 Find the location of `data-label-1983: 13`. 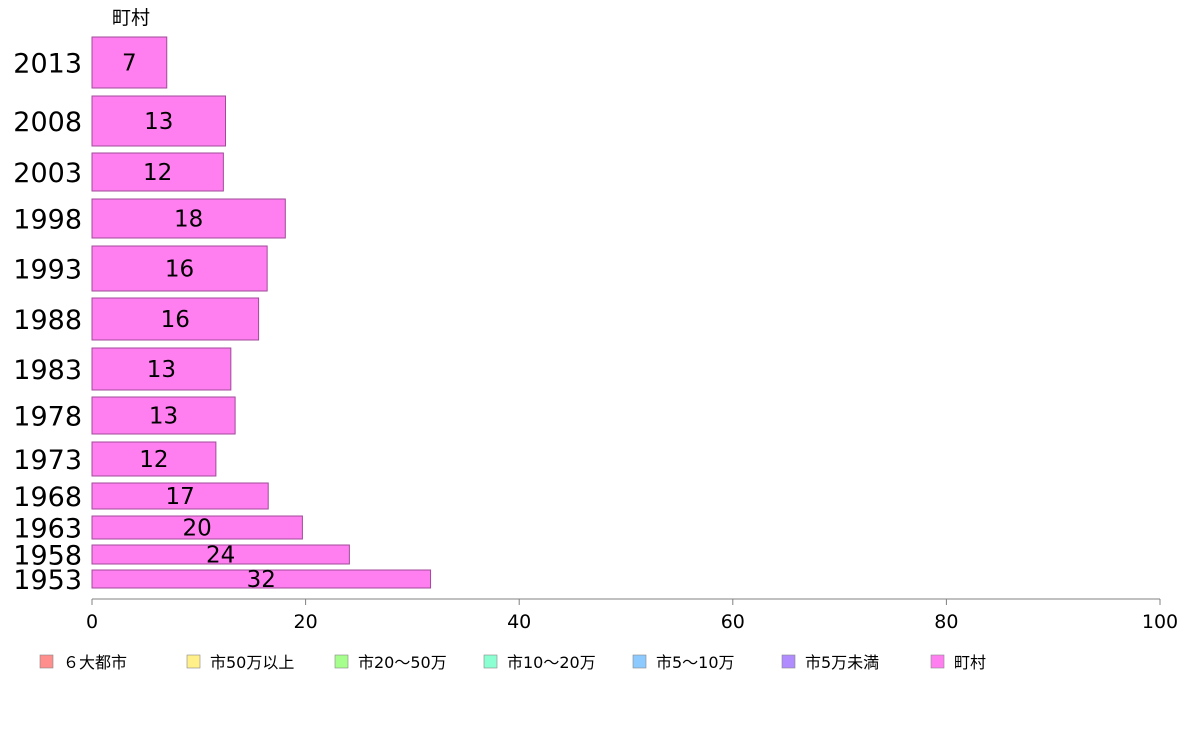

data-label-1983: 13 is located at coordinates (161, 370).